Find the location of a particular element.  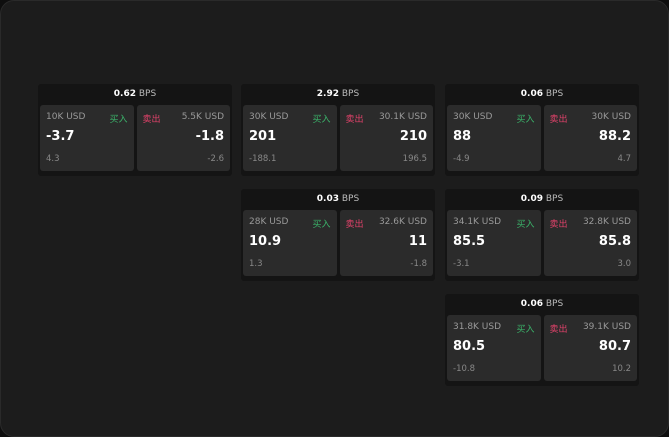

spread-value: 0.09 is located at coordinates (531, 199).